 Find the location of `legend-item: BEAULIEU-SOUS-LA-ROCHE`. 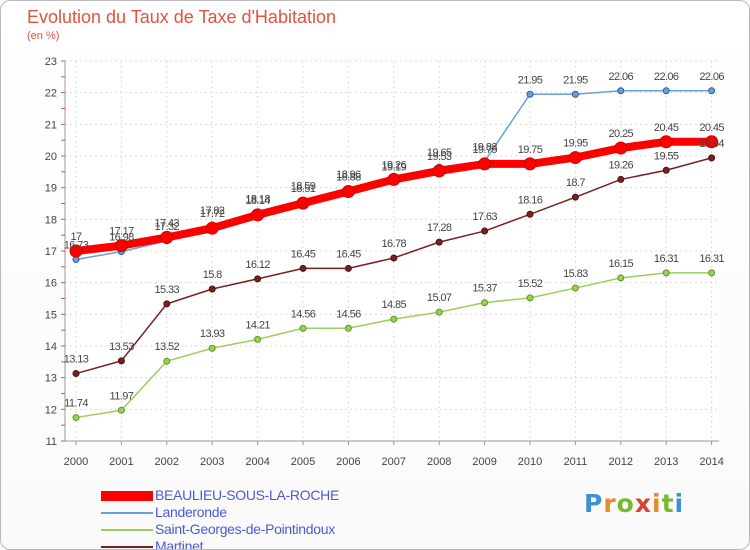

legend-item: BEAULIEU-SOUS-LA-ROCHE is located at coordinates (281, 495).